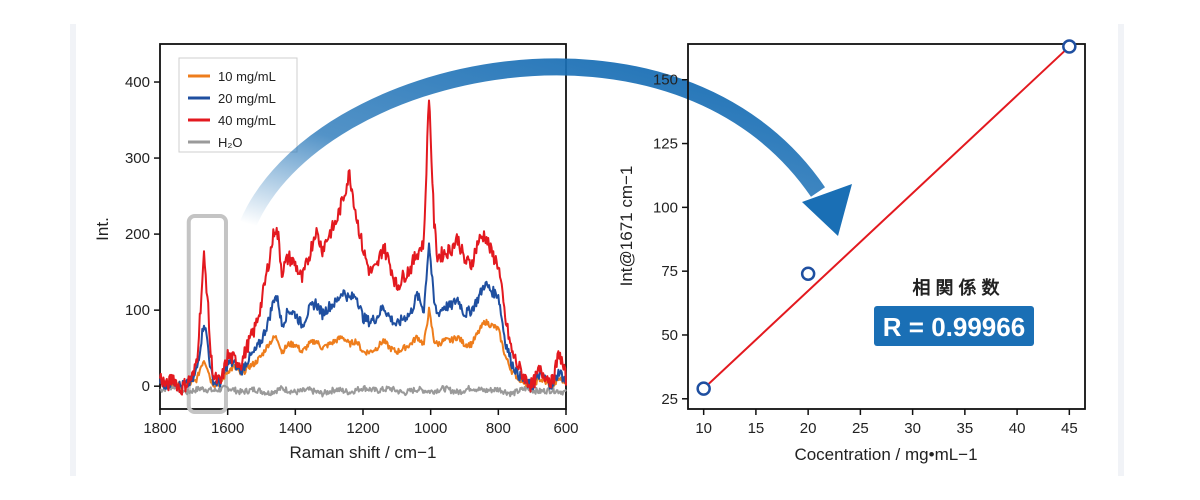 Image resolution: width=1200 pixels, height=500 pixels. What do you see at coordinates (808, 428) in the screenshot?
I see `calibration-x-tick-label: 20` at bounding box center [808, 428].